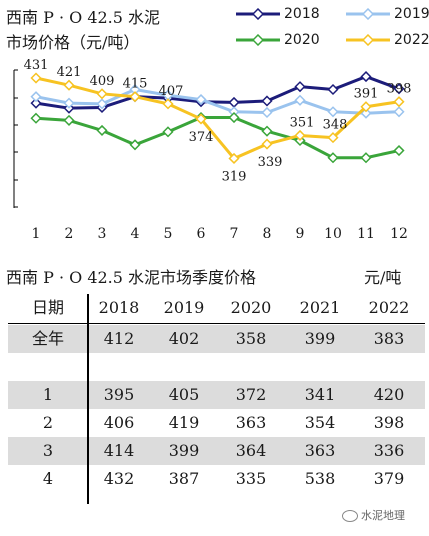  What do you see at coordinates (251, 450) in the screenshot?
I see `table-cell: 364` at bounding box center [251, 450].